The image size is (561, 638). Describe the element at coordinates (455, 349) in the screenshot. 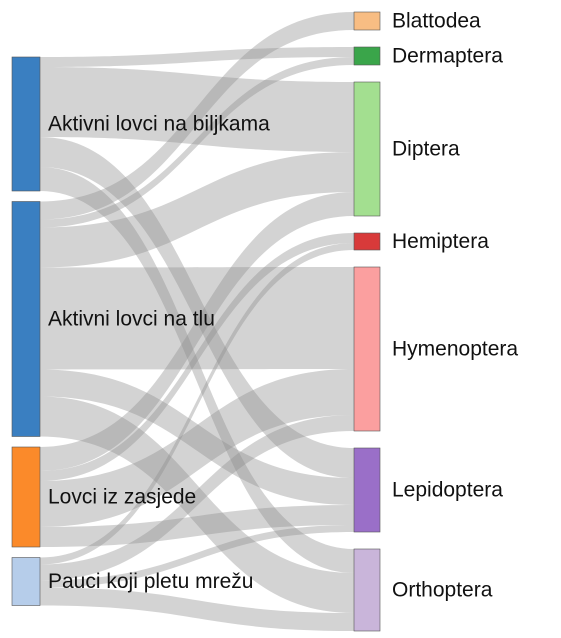

I see `node-label: Hymenoptera` at that location.